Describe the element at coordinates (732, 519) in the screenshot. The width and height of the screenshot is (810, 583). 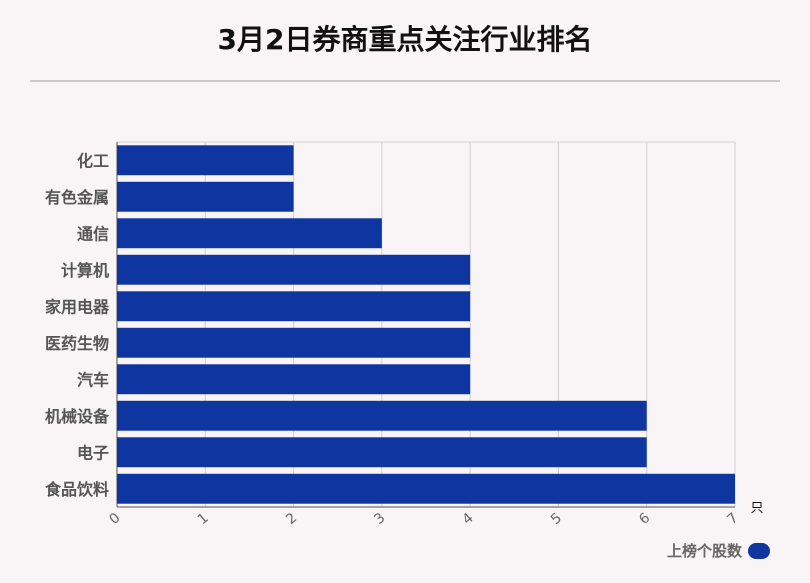
I see `x-tick-label: 7` at that location.